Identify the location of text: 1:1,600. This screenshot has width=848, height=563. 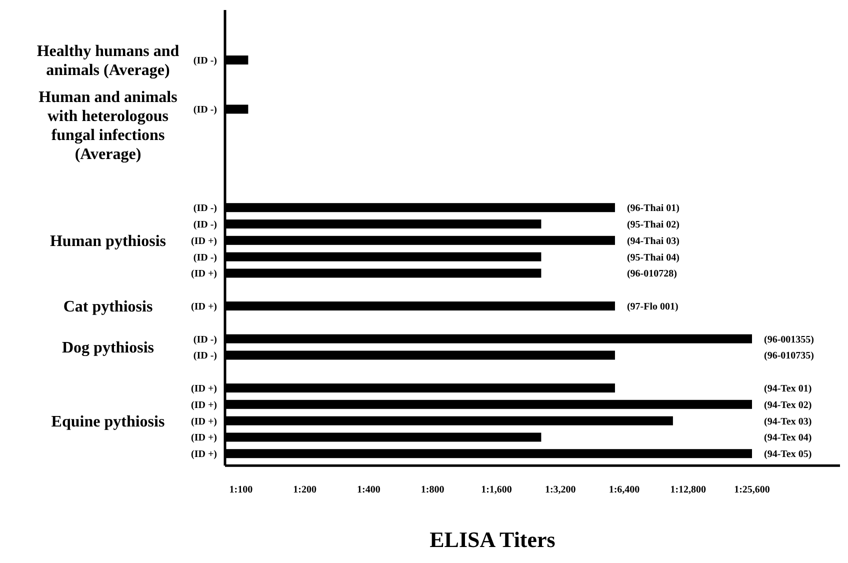
(496, 490).